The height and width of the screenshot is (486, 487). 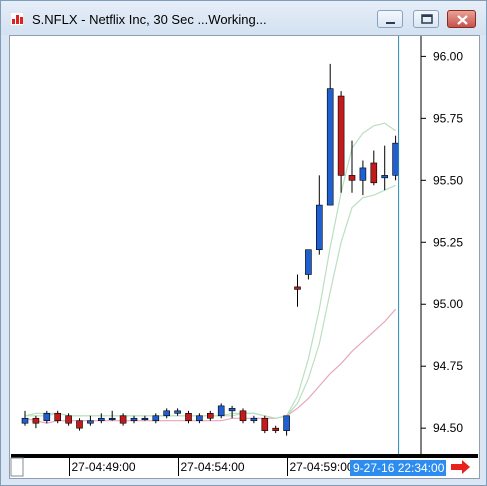 I want to click on x-tick-label: 27-04:54:00, so click(x=213, y=467).